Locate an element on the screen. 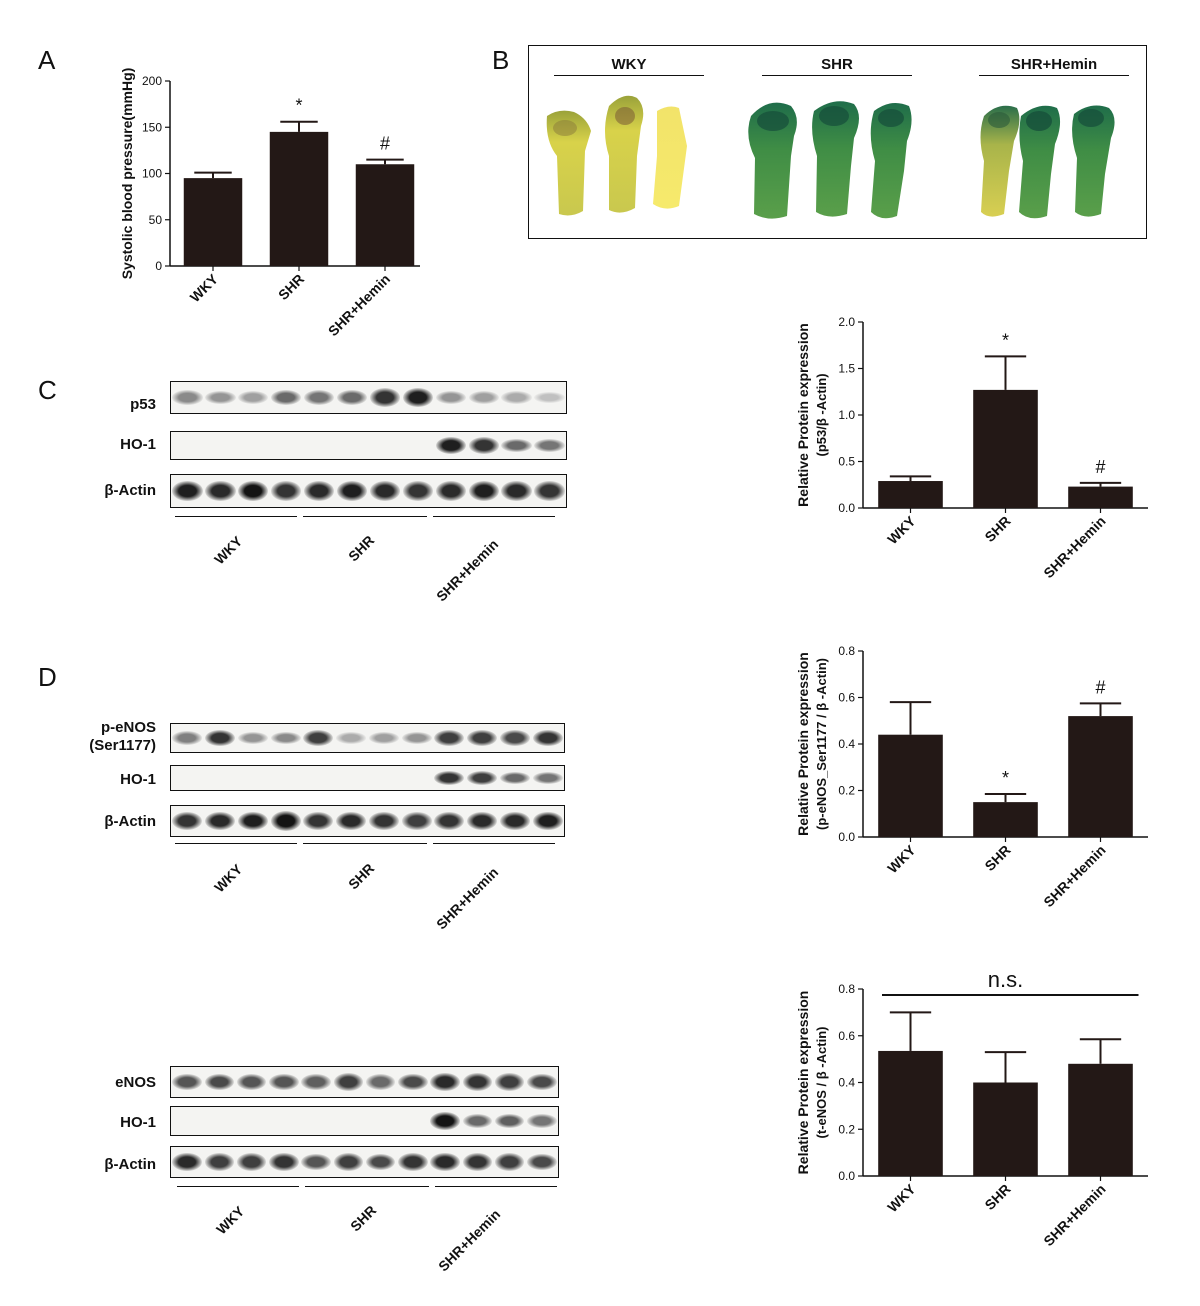 Image resolution: width=1200 pixels, height=1306 pixels. blot-c-group-line is located at coordinates (236, 516).